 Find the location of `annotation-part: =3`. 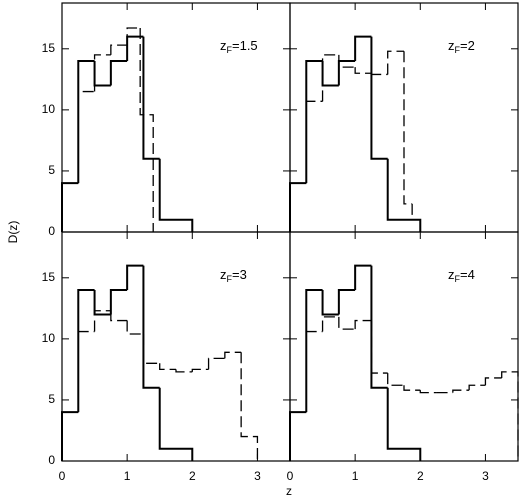

annotation-part: =3 is located at coordinates (239, 274).